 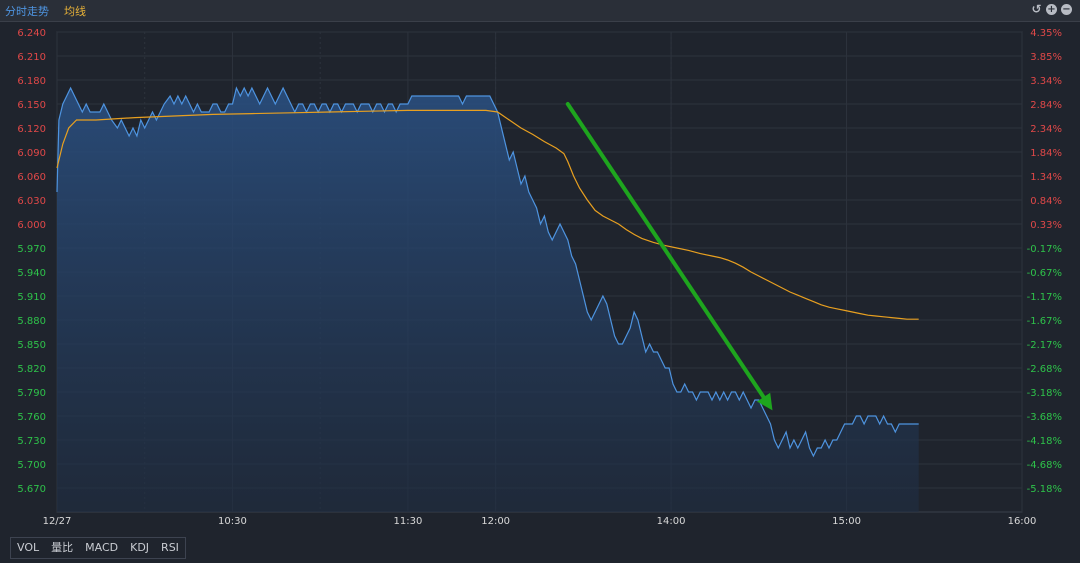 What do you see at coordinates (28, 547) in the screenshot?
I see `indicator-vol: VOL` at bounding box center [28, 547].